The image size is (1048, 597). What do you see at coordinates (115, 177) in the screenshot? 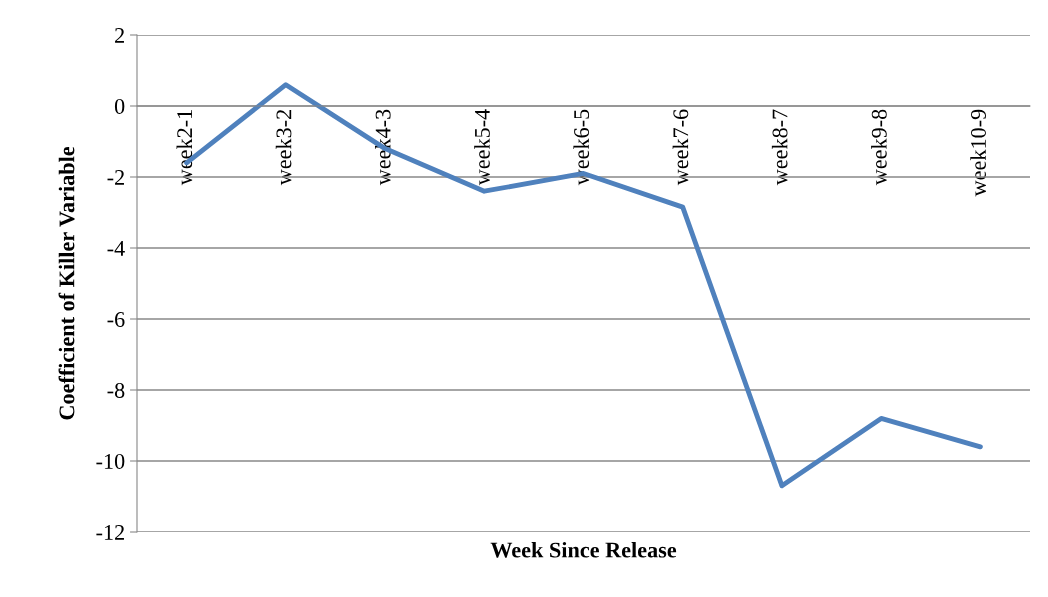
I see `y-tick-label: -2` at bounding box center [115, 177].